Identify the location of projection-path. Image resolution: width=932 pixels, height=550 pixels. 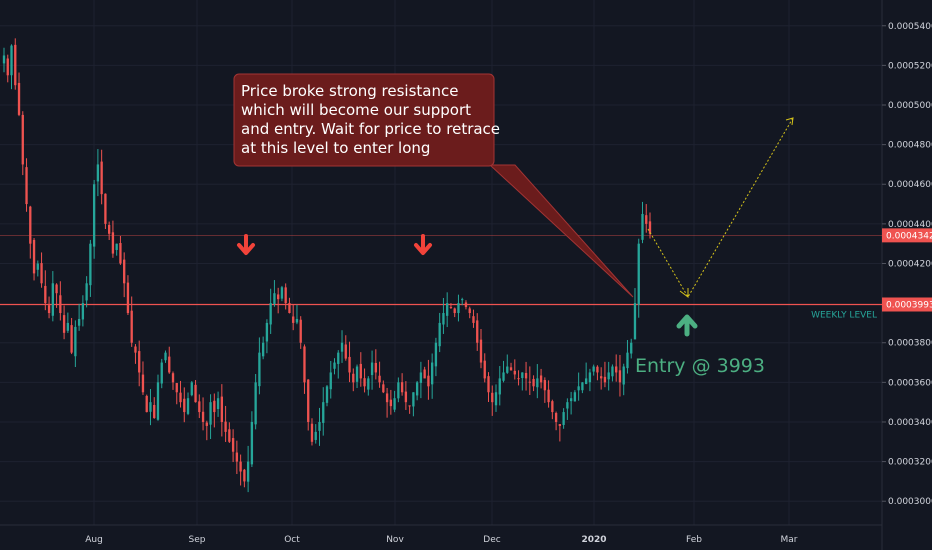
(720, 207).